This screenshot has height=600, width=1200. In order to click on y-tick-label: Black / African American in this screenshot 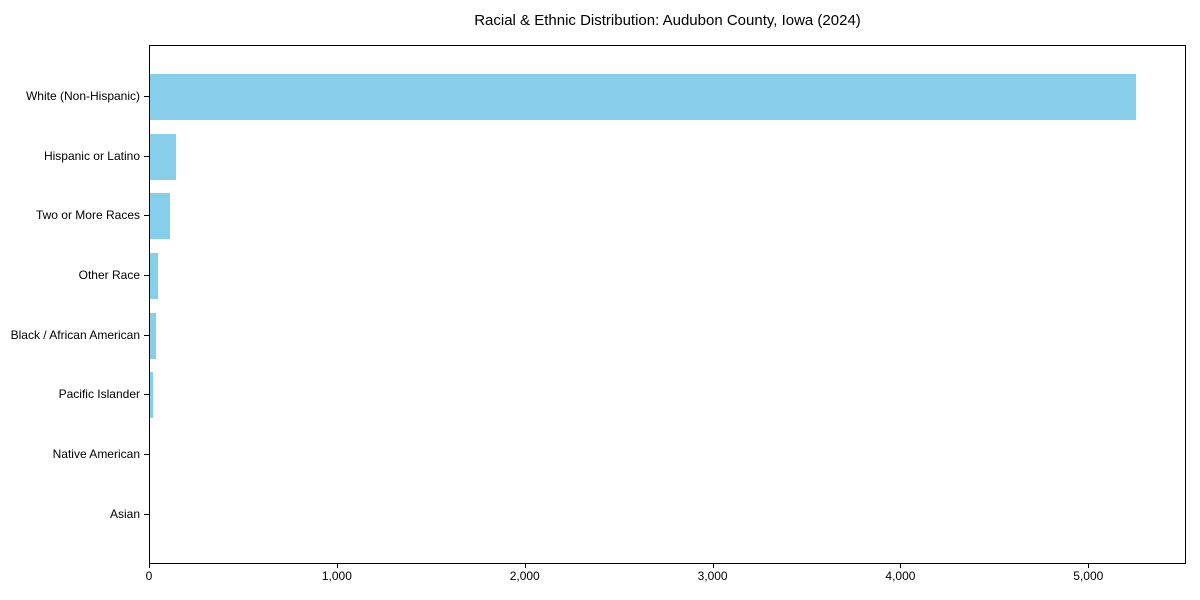, I will do `click(75, 334)`.